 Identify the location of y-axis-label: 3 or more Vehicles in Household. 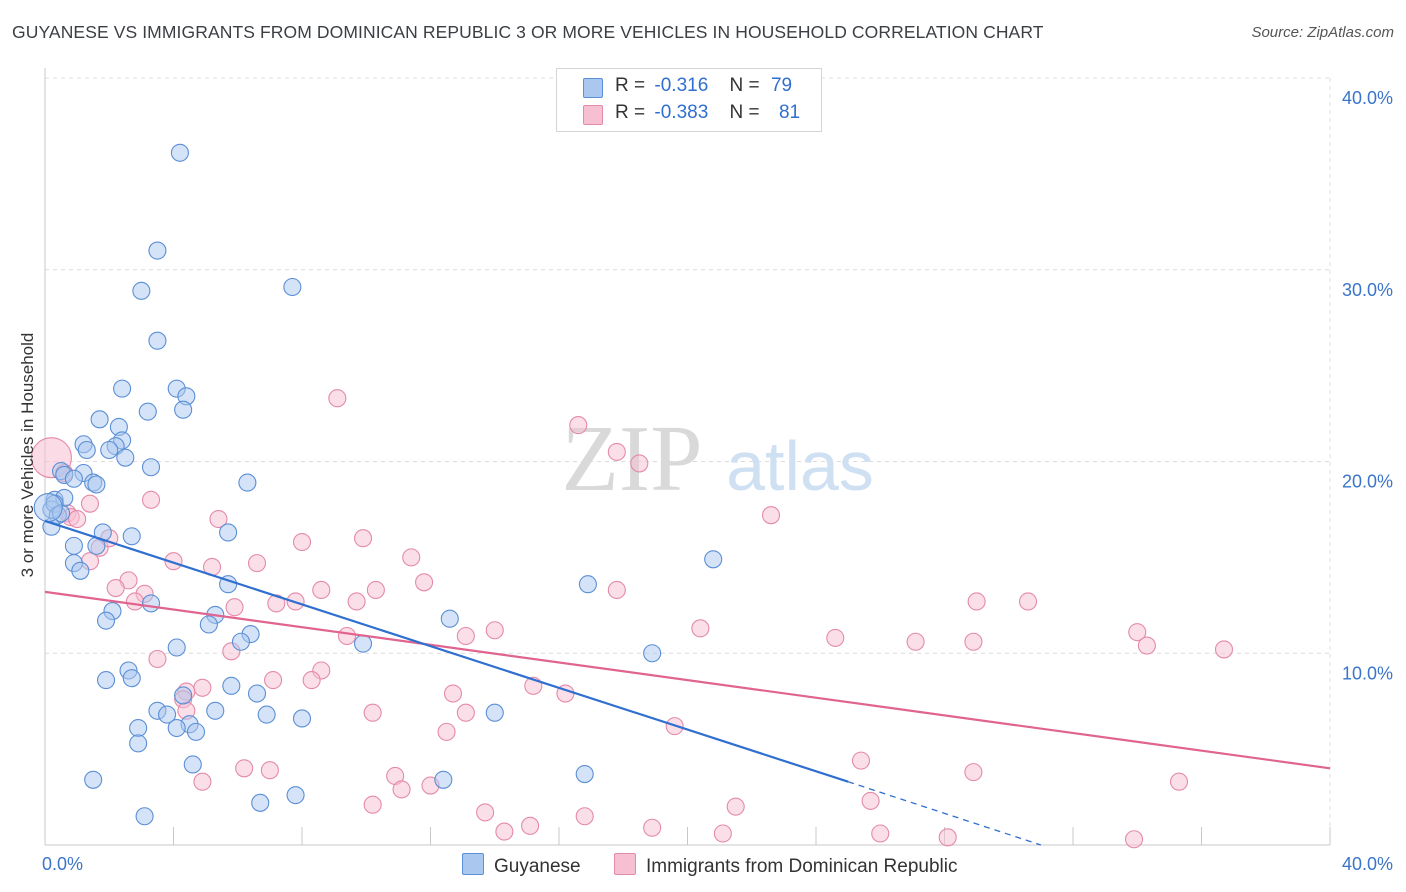
(27, 455).